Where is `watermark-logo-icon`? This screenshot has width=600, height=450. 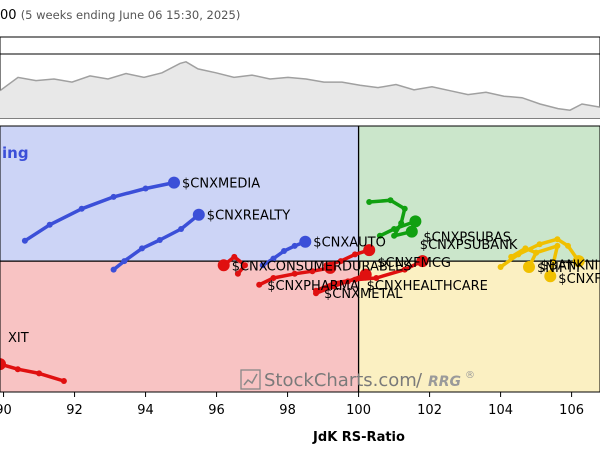
watermark-logo-icon is located at coordinates (250, 379).